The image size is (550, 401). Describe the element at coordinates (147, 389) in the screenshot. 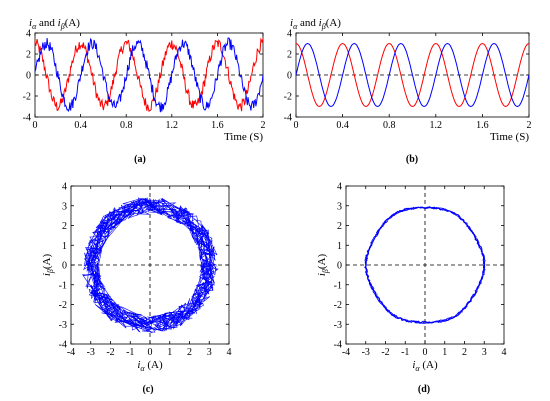

I see `panel-label-c: (c)` at that location.